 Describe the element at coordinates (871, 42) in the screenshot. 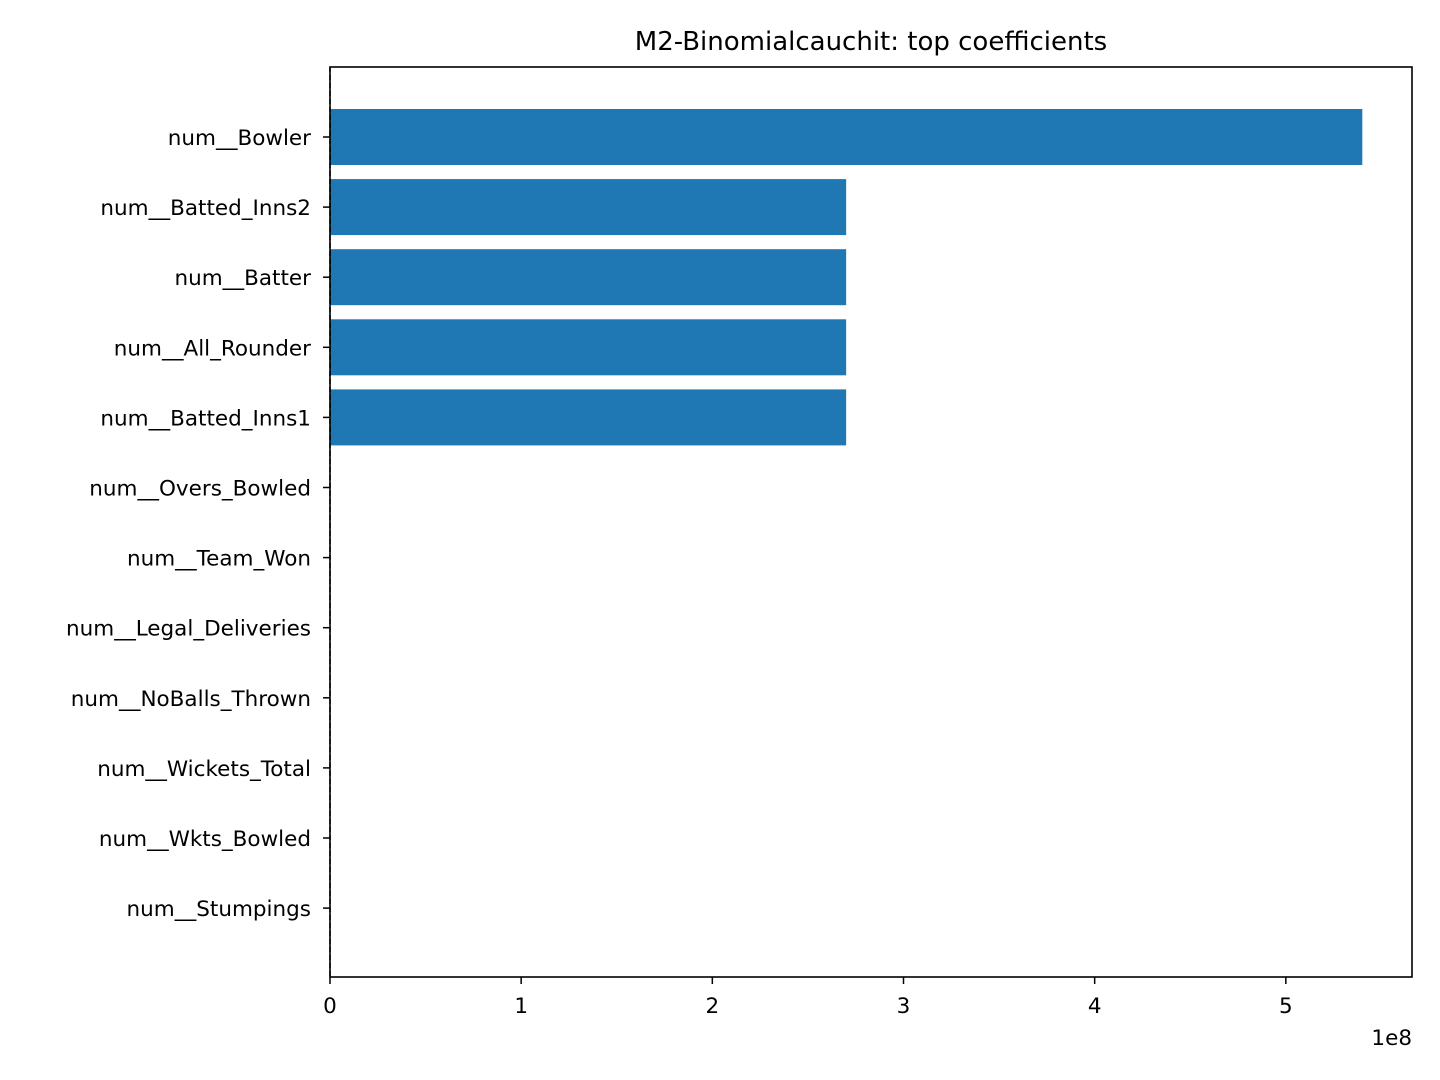

I see `chart-title: M2-Binomialcauchit: top coefficients` at that location.